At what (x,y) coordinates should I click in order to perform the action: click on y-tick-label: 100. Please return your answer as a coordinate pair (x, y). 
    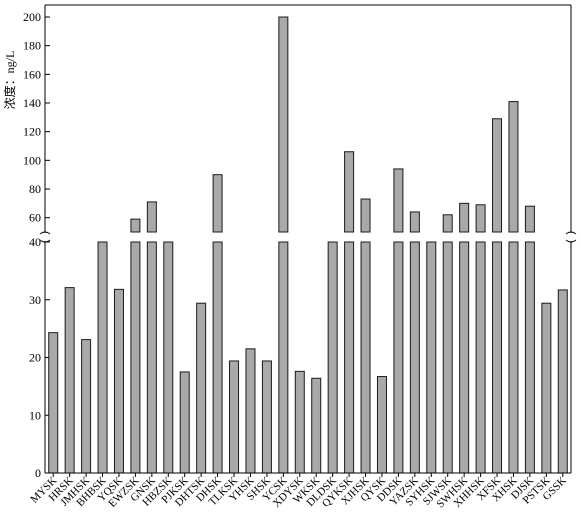
    Looking at the image, I should click on (32, 160).